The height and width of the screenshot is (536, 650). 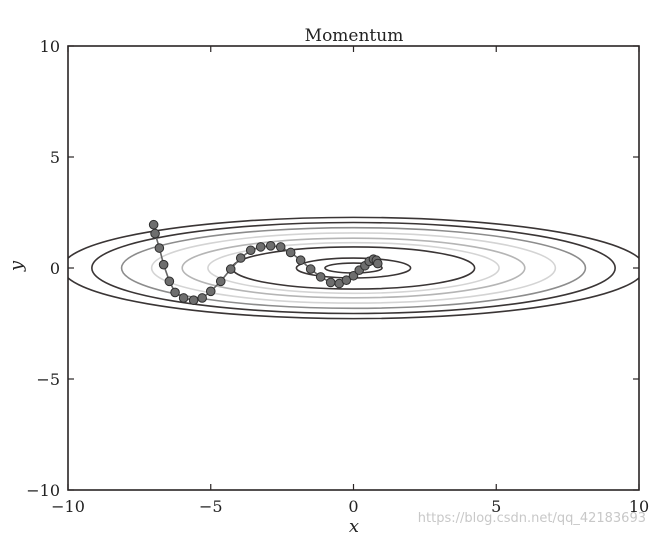 I want to click on x-tick-label: −10, so click(x=68, y=506).